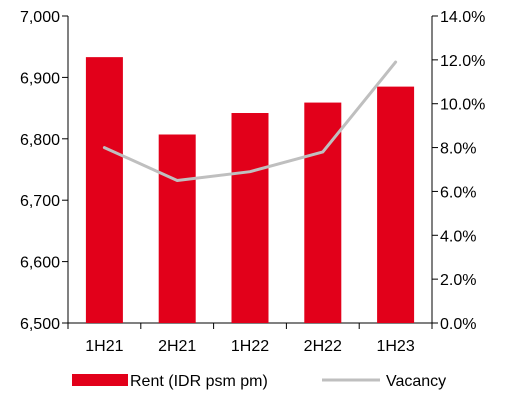 The width and height of the screenshot is (520, 399). Describe the element at coordinates (395, 346) in the screenshot. I see `x-tick-label: 1H23` at that location.